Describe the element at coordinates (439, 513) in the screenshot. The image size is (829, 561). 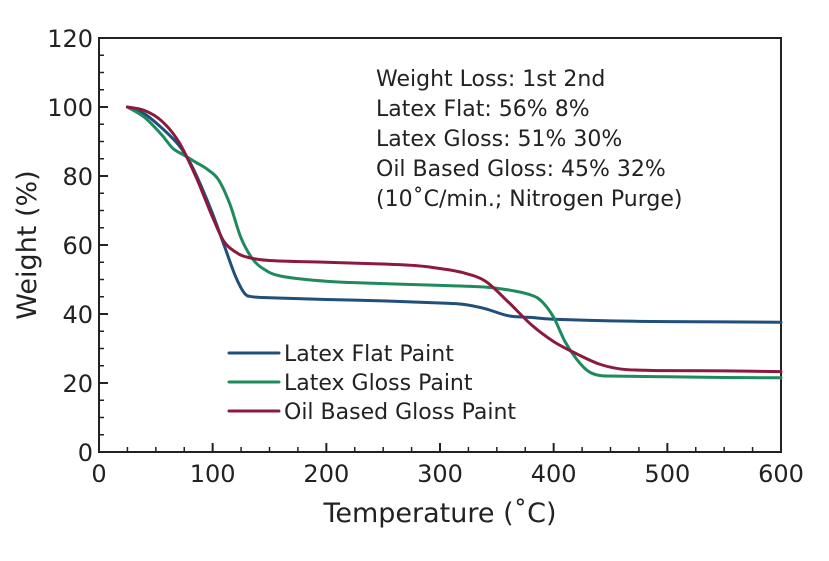
I see `x-axis-title: Temperature (˚C)` at that location.